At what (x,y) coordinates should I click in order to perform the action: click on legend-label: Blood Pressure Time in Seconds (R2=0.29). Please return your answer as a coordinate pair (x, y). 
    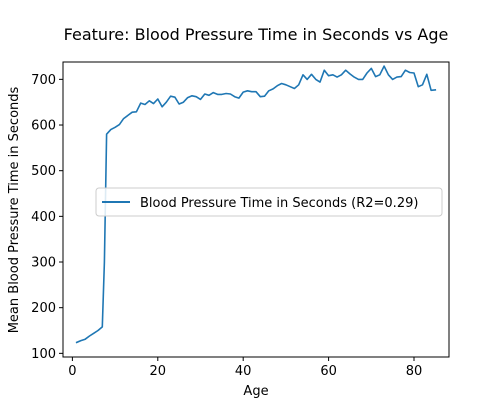
    Looking at the image, I should click on (279, 203).